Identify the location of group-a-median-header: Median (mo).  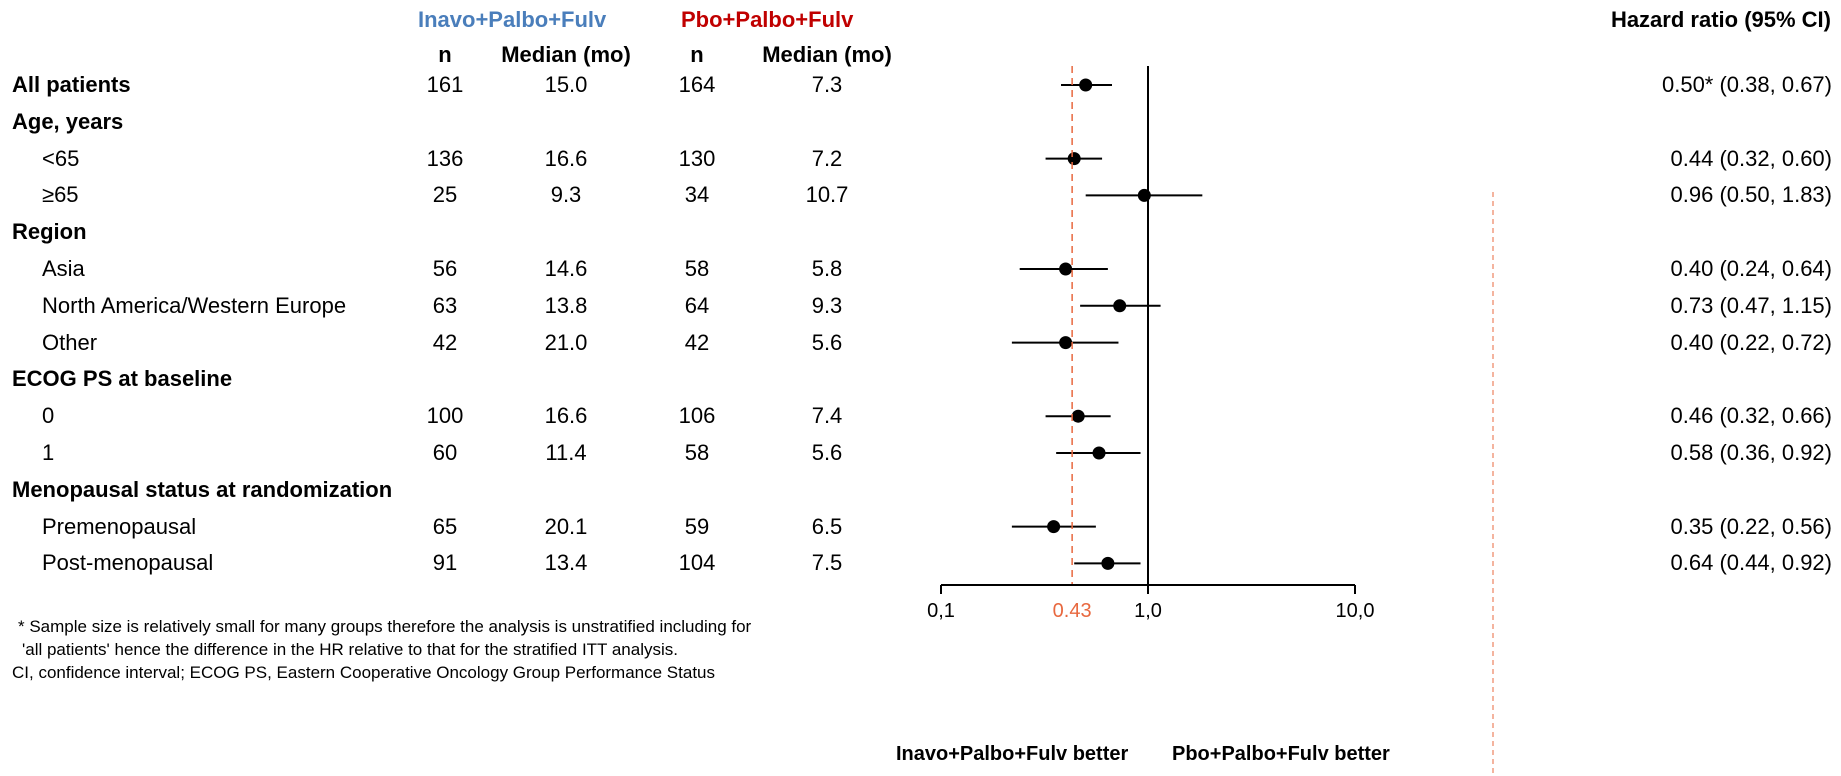
(566, 54).